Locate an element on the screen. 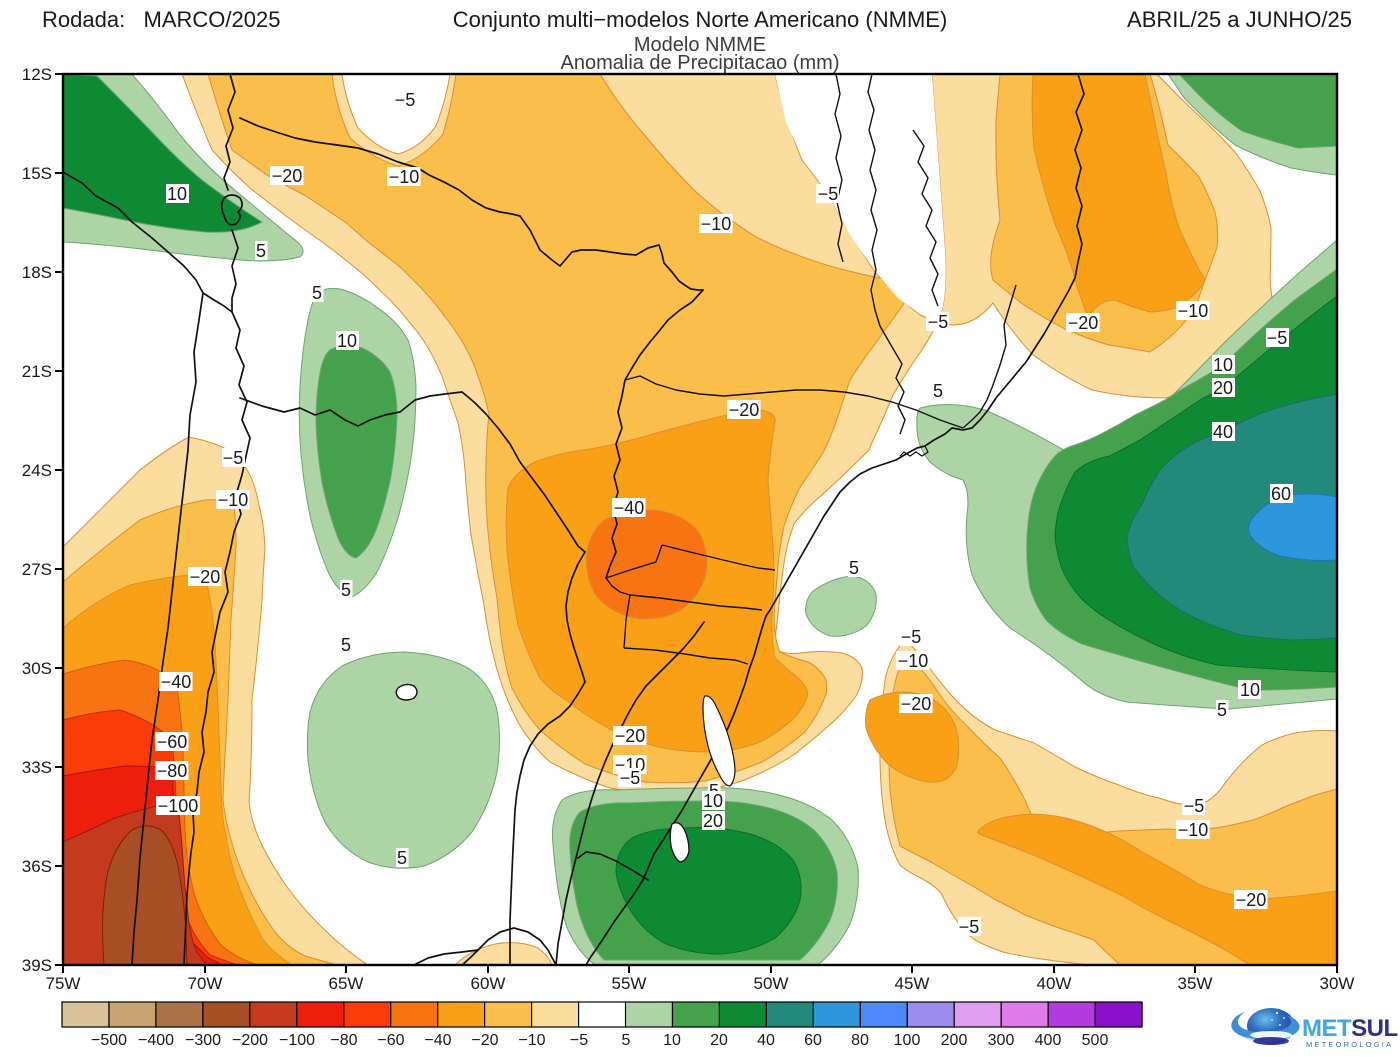  svg-text: −500 is located at coordinates (109, 1040).